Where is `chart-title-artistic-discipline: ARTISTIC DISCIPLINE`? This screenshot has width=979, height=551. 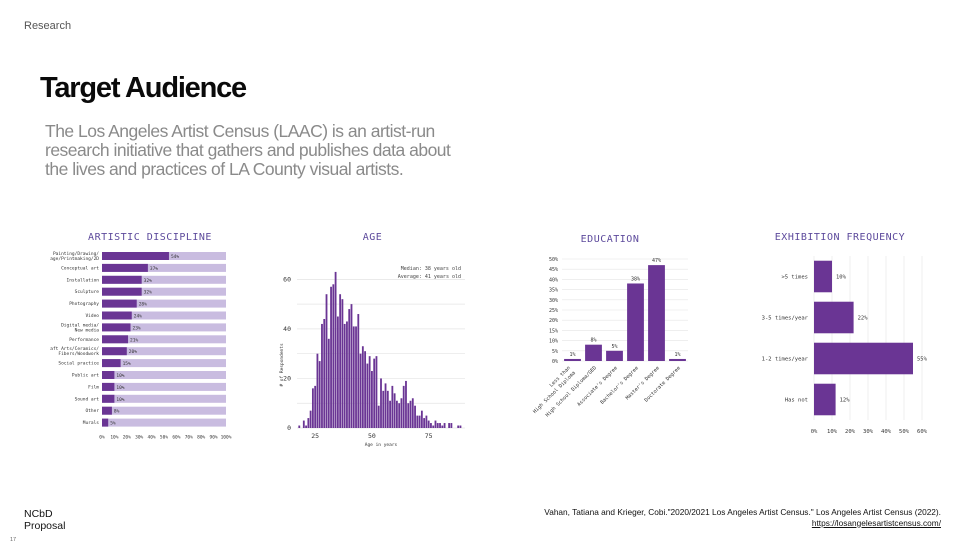 chart-title-artistic-discipline: ARTISTIC DISCIPLINE is located at coordinates (150, 237).